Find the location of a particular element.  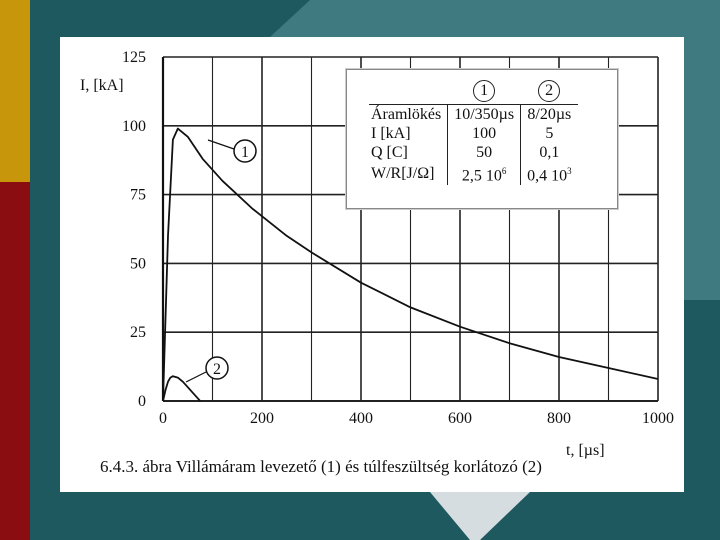

x-axis-label: t, [µs] is located at coordinates (585, 450).